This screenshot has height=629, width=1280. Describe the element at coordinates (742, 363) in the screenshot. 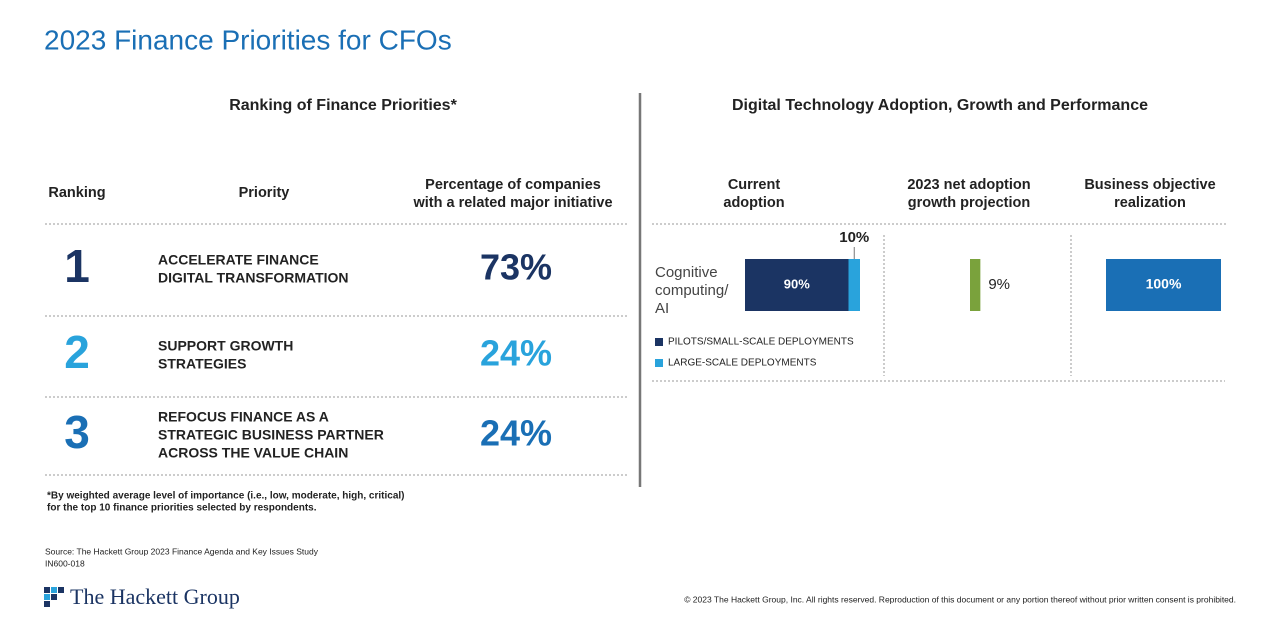

I see `legend-label: LARGE-SCALE DEPLOYMENTS` at that location.